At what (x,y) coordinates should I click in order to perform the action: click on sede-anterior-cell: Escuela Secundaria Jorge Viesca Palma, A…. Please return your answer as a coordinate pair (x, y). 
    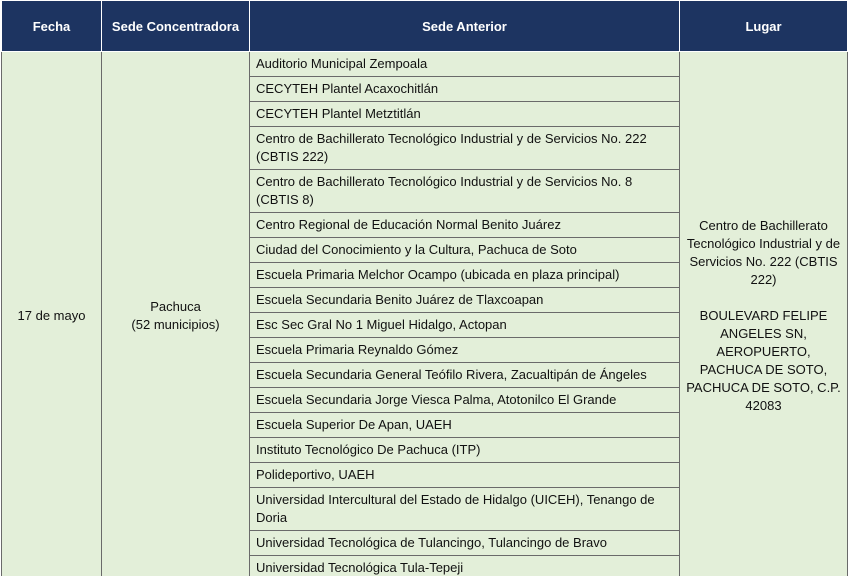
    Looking at the image, I should click on (464, 400).